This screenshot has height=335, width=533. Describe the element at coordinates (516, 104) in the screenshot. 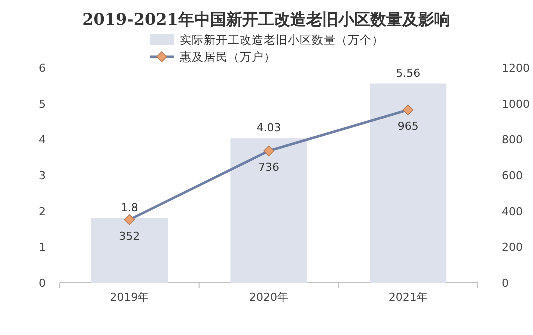

I see `y2-tick-label: 1000` at that location.